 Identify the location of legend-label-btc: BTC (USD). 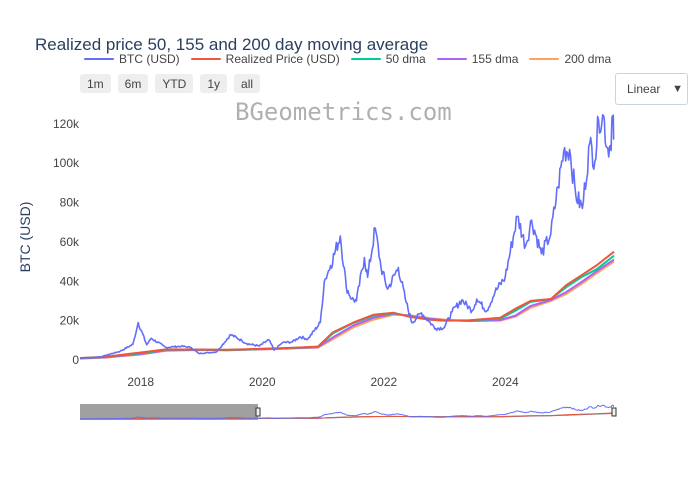
(149, 59).